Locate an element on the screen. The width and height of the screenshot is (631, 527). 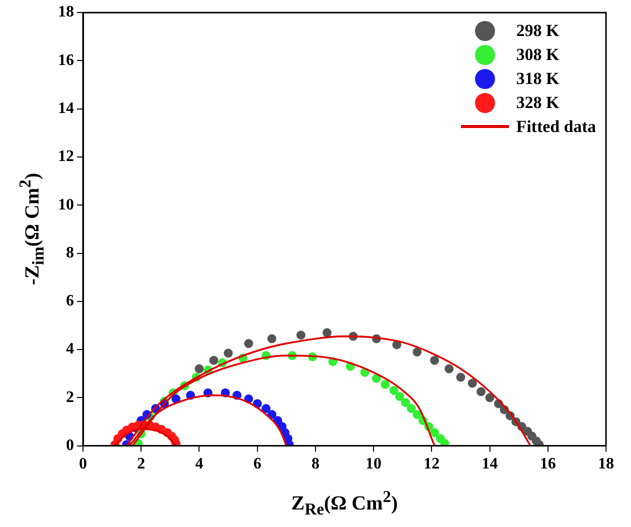
y-tick-label: 6 is located at coordinates (70, 301).